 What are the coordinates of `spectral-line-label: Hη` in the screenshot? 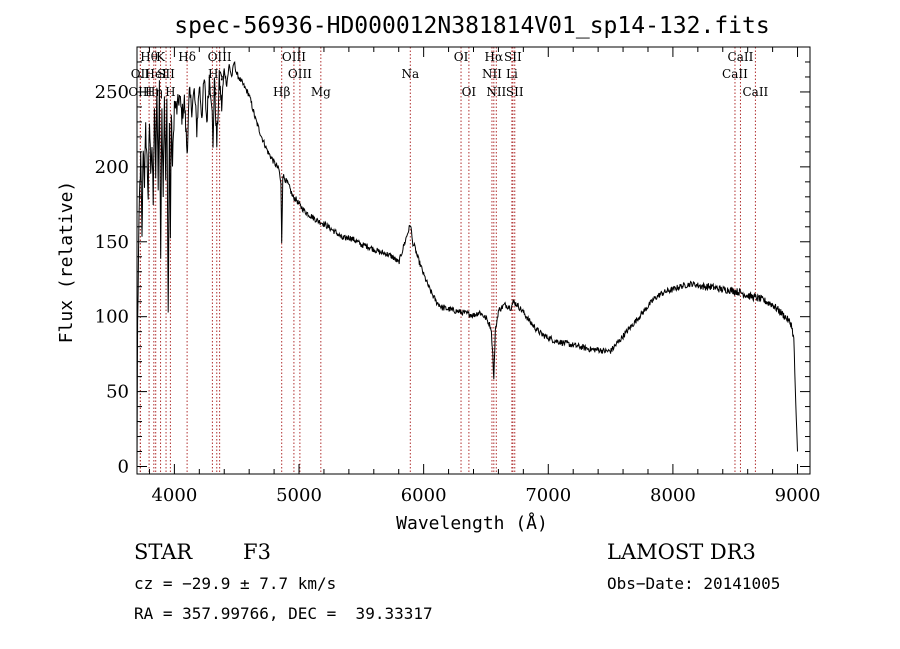 It's located at (154, 92).